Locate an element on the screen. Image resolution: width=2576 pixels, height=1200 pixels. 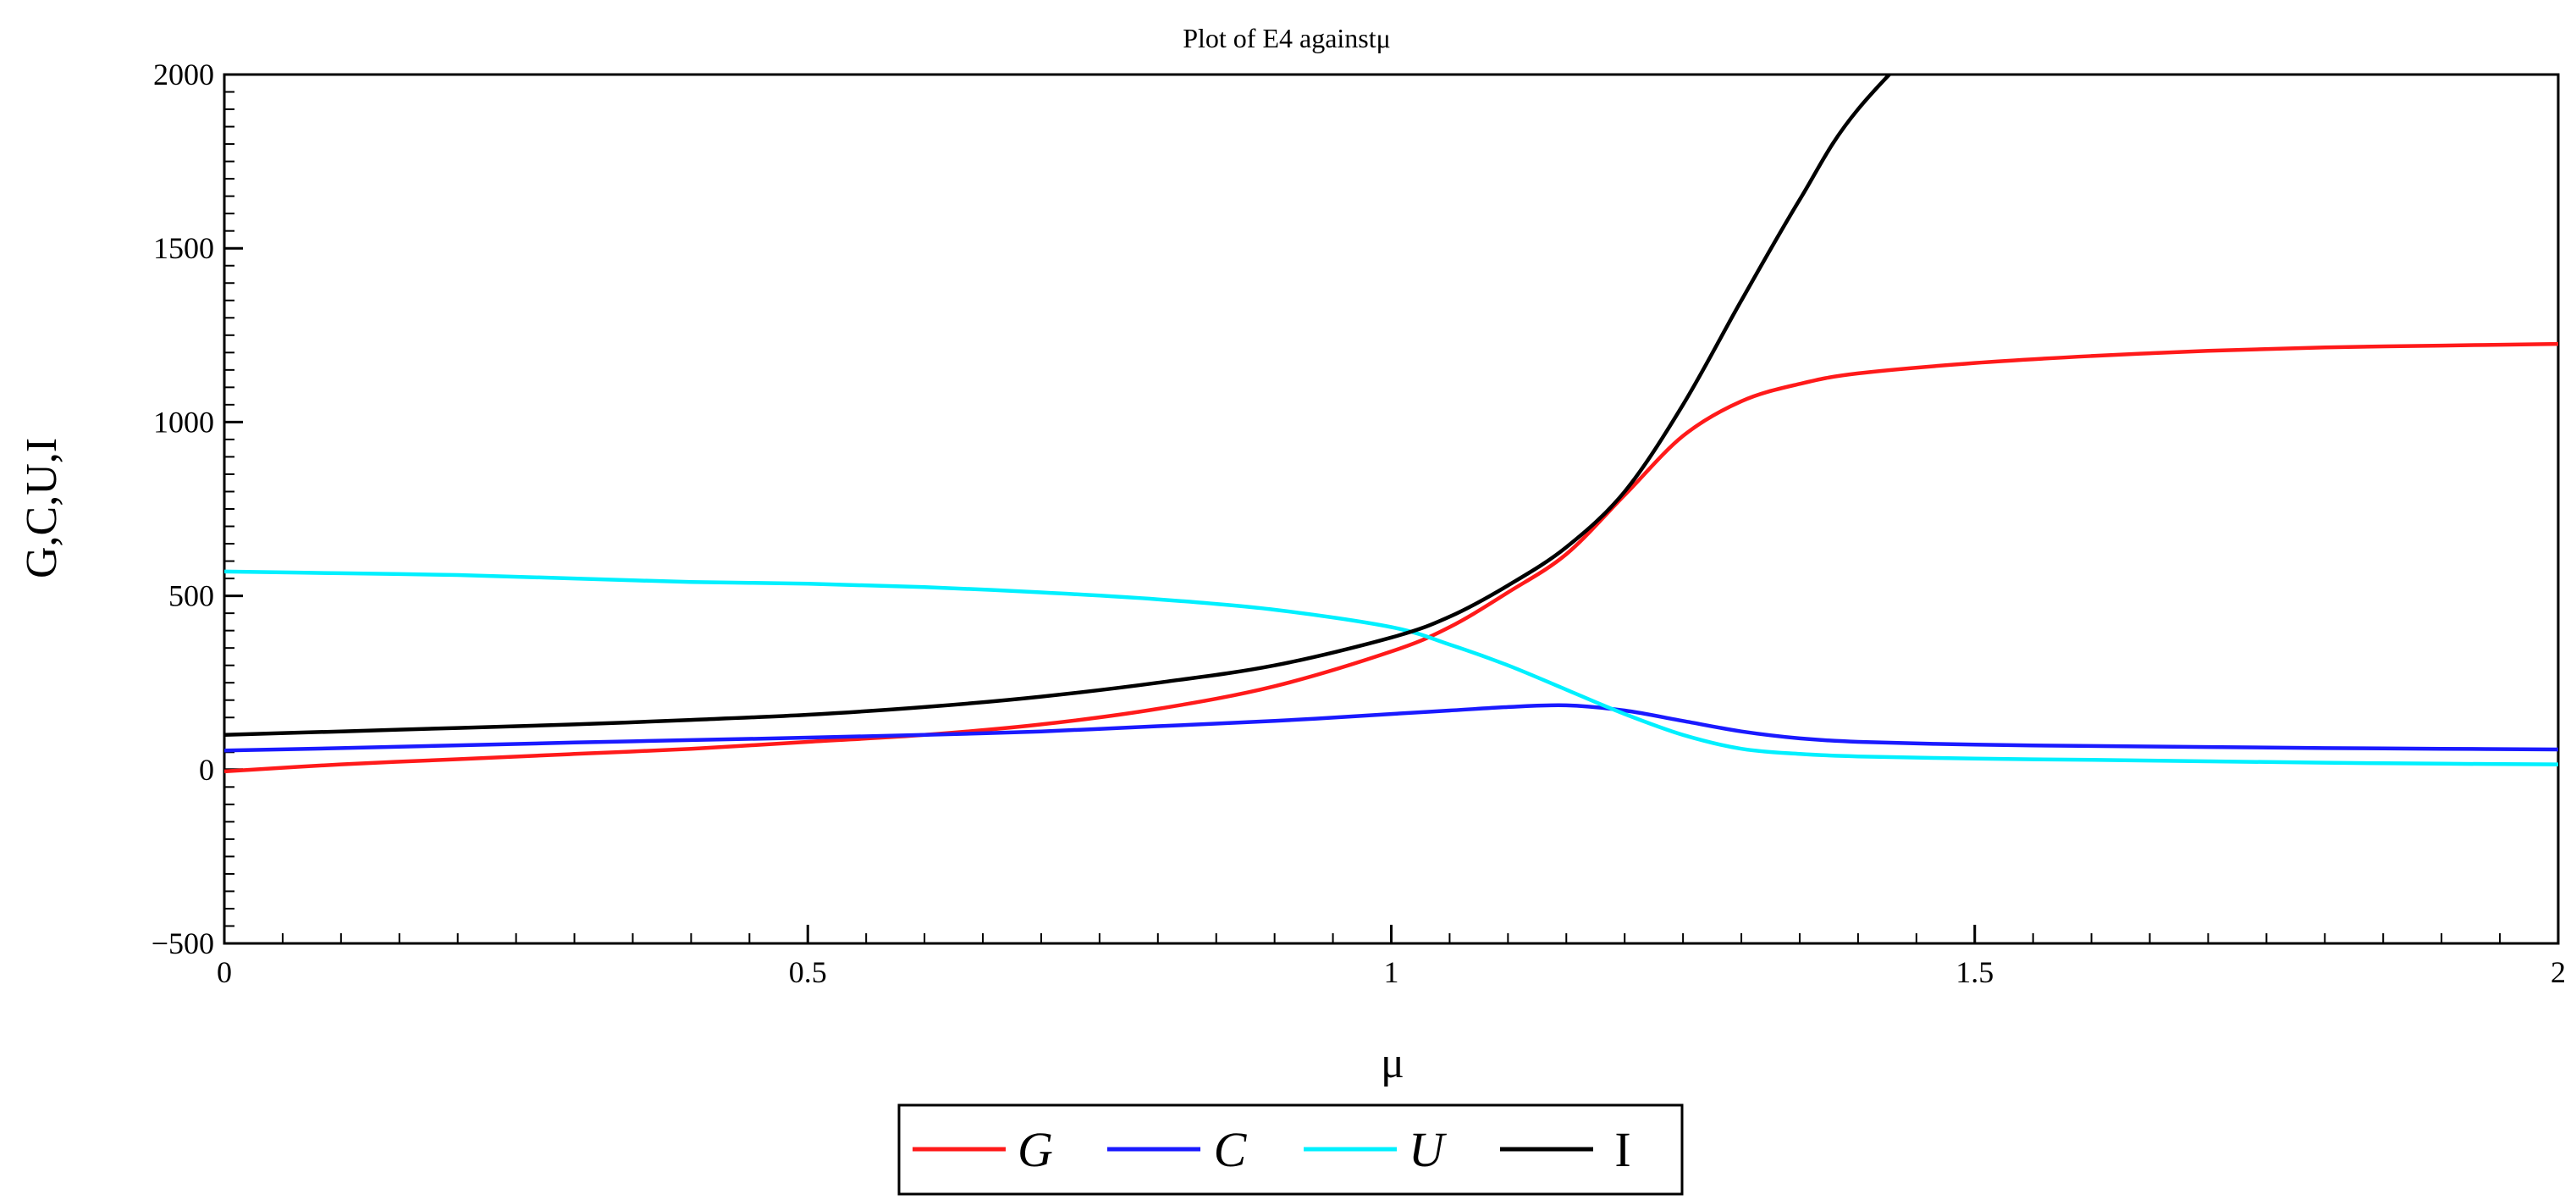
y-axis-label: G,C,U,I is located at coordinates (42, 508).